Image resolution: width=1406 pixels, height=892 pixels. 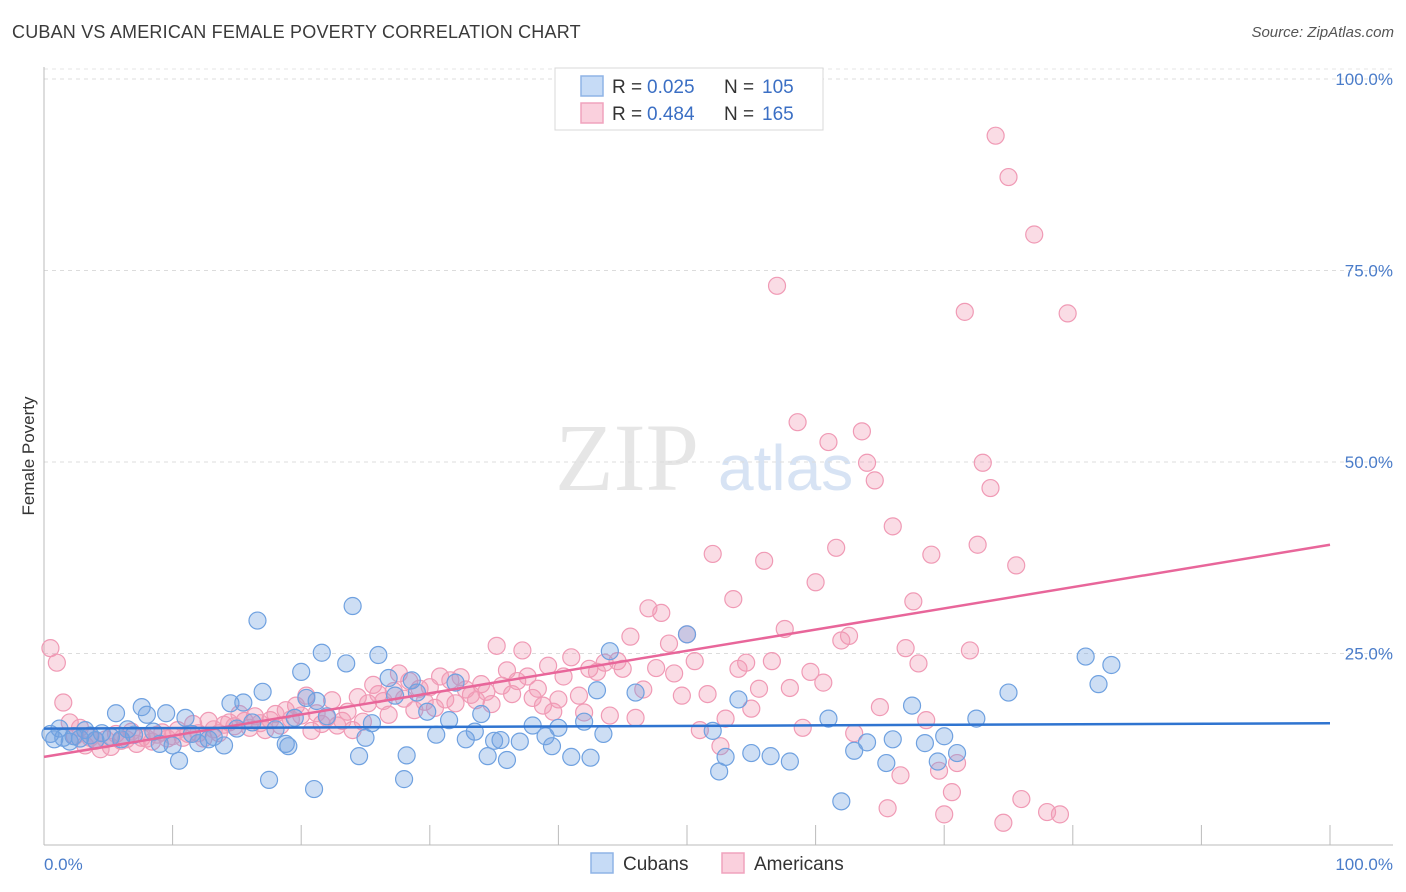 I want to click on y-tick-label: 100.0%, so click(x=1364, y=79).